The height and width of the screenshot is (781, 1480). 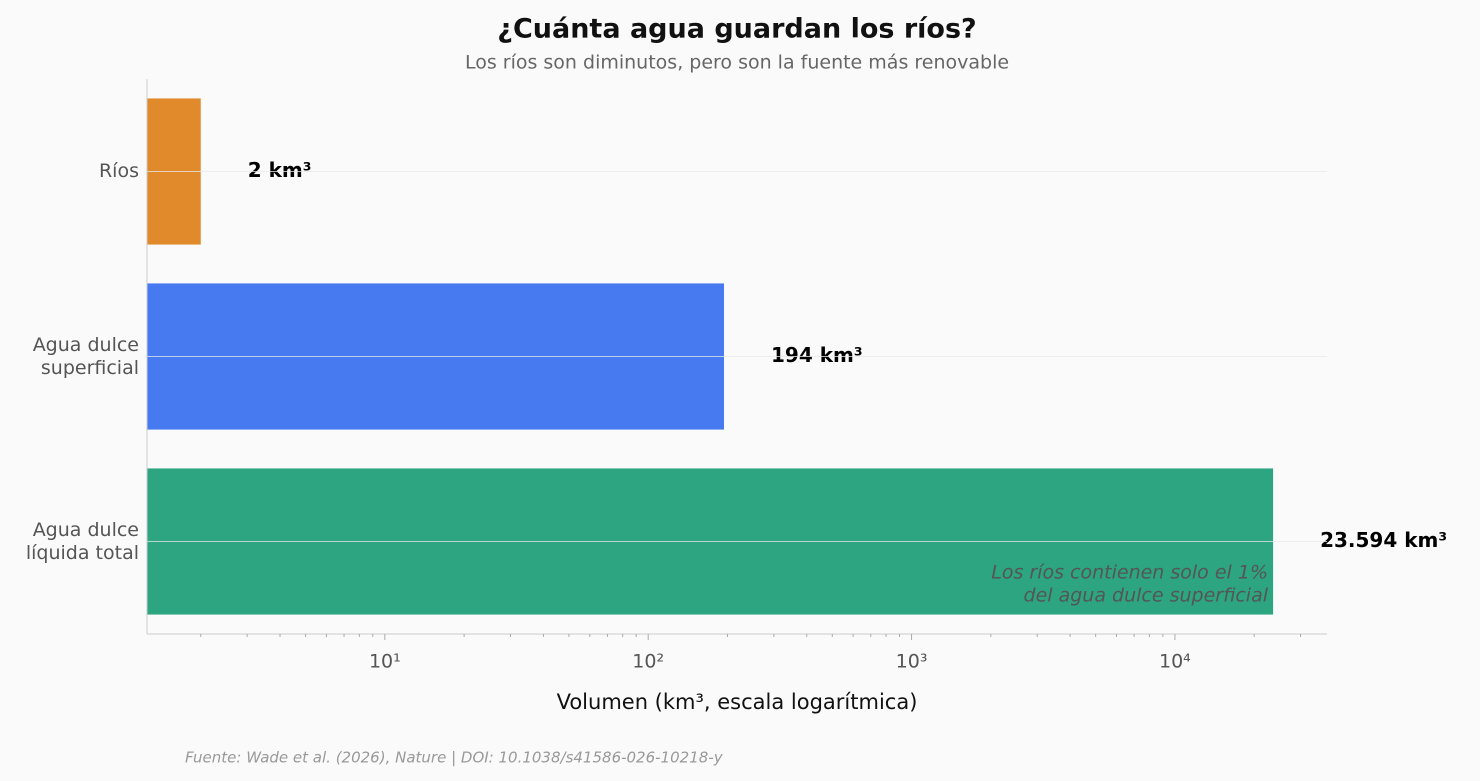 I want to click on x-axis-label: Volumen (km³, escala logarítmica), so click(x=737, y=702).